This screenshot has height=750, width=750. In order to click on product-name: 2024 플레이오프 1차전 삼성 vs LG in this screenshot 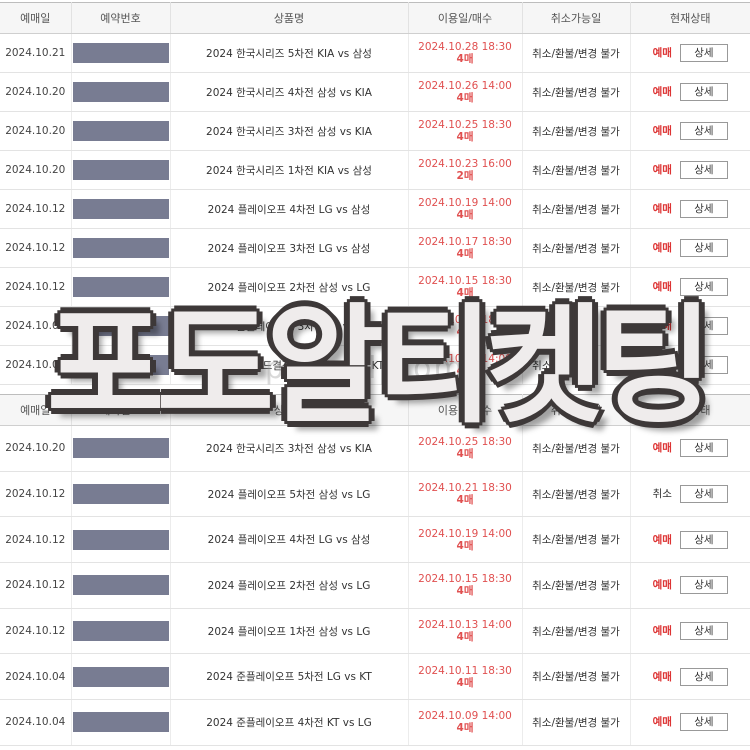, I will do `click(289, 631)`.